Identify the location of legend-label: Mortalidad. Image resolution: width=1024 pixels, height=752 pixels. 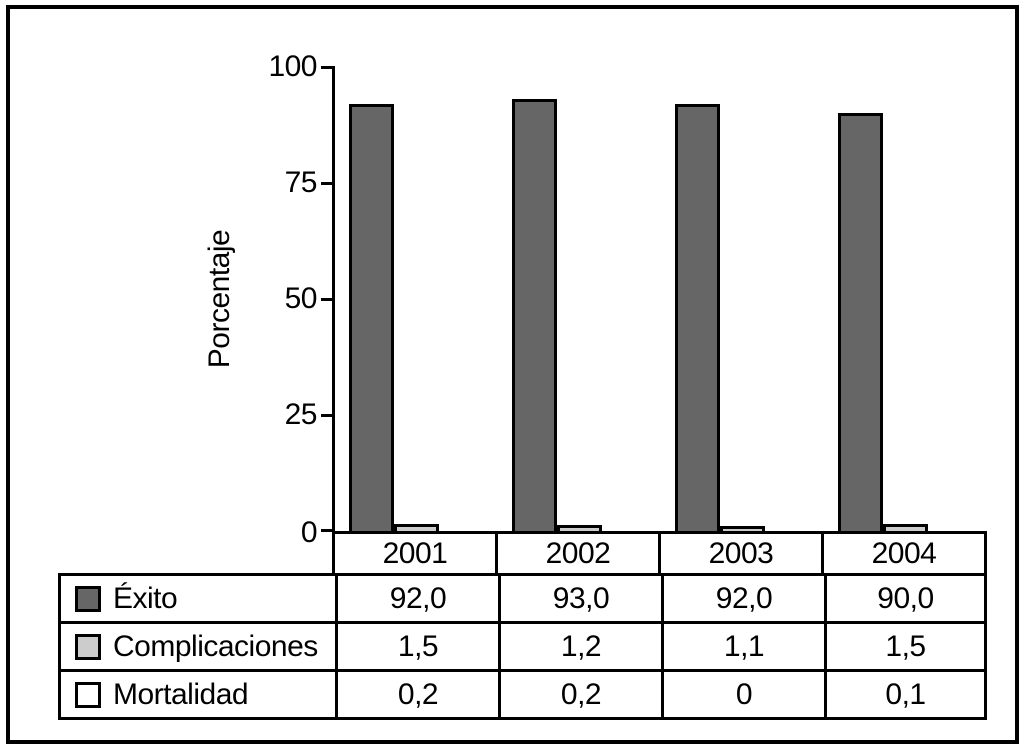
(181, 694).